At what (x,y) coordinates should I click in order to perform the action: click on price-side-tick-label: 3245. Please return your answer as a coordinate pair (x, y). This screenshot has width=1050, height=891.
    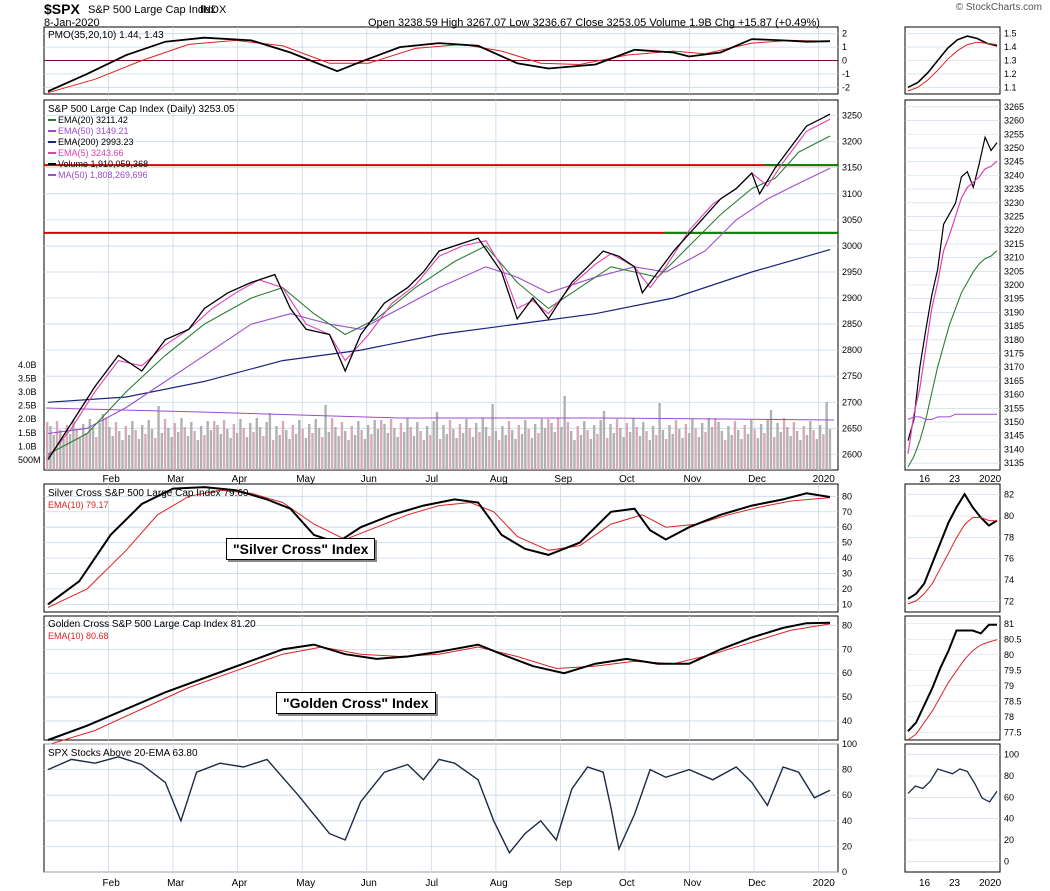
    Looking at the image, I should click on (1014, 162).